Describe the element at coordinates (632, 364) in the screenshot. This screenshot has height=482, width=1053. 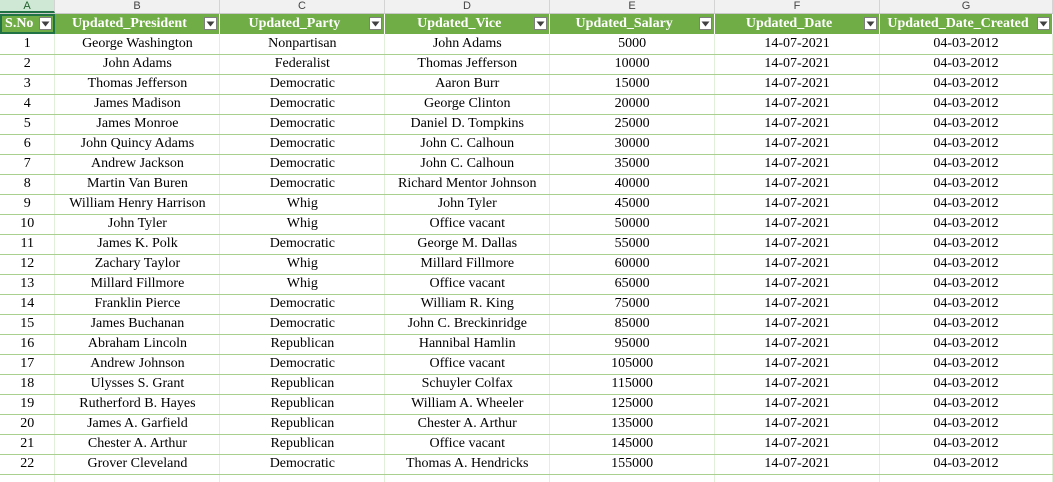
I see `table-cell: 105000` at that location.